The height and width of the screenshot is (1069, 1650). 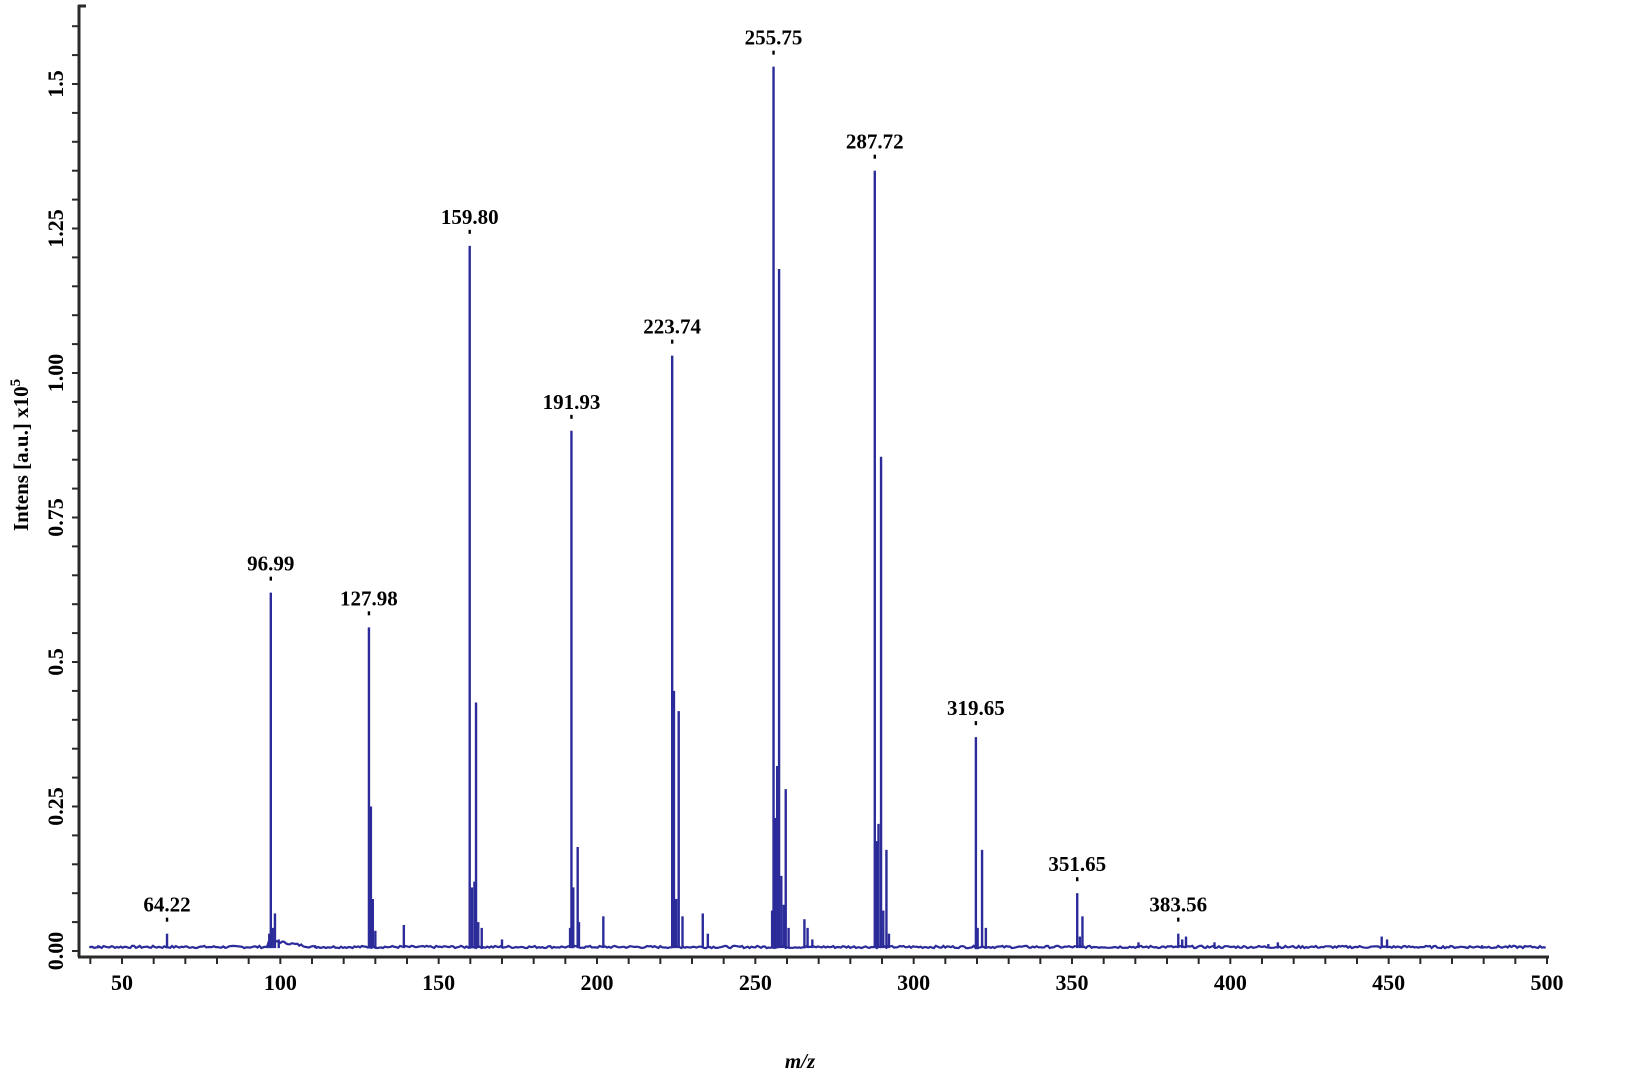 I want to click on x-tick-label: 450, so click(x=1388, y=982).